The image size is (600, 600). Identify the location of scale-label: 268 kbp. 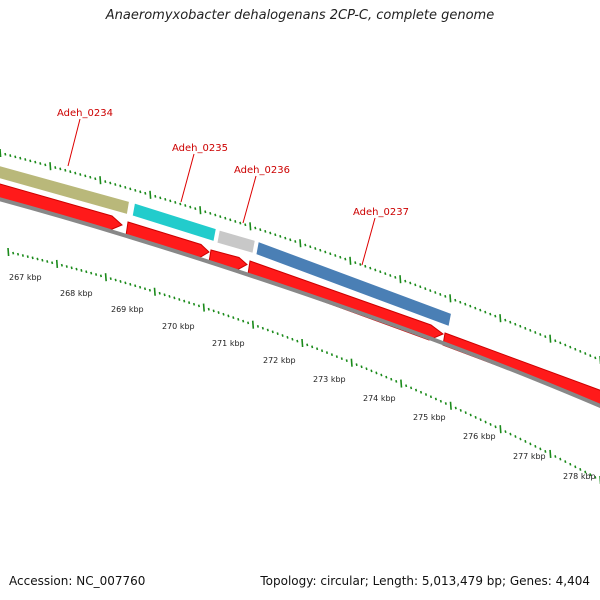
(76, 293).